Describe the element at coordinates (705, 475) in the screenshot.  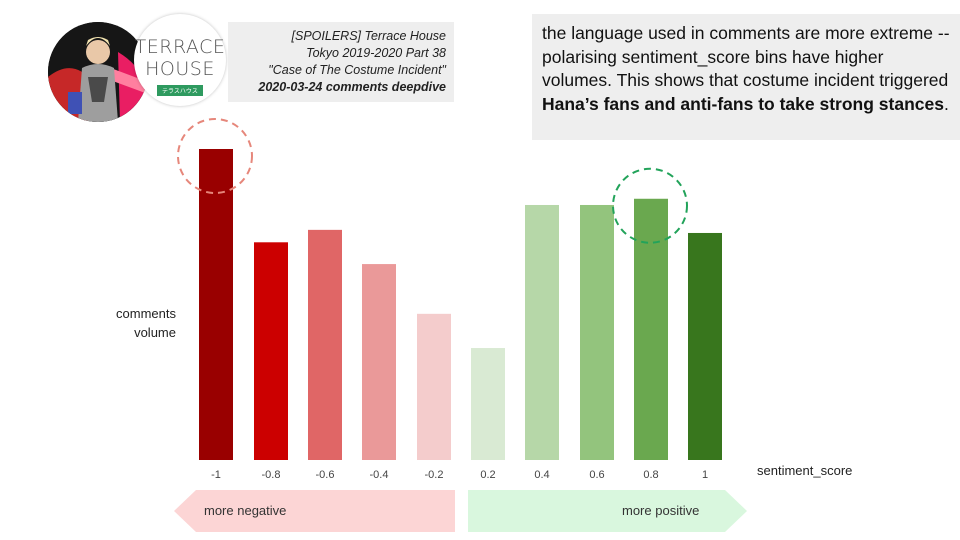
I see `x-tick-label: 1` at that location.